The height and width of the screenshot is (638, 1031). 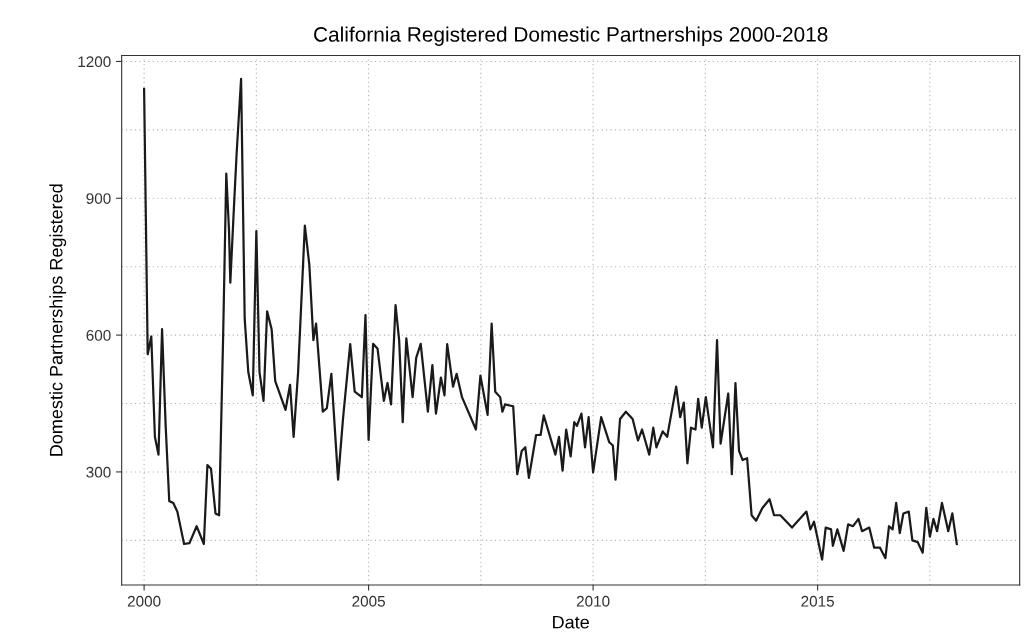 I want to click on x-tick-label: 2015, so click(x=817, y=601).